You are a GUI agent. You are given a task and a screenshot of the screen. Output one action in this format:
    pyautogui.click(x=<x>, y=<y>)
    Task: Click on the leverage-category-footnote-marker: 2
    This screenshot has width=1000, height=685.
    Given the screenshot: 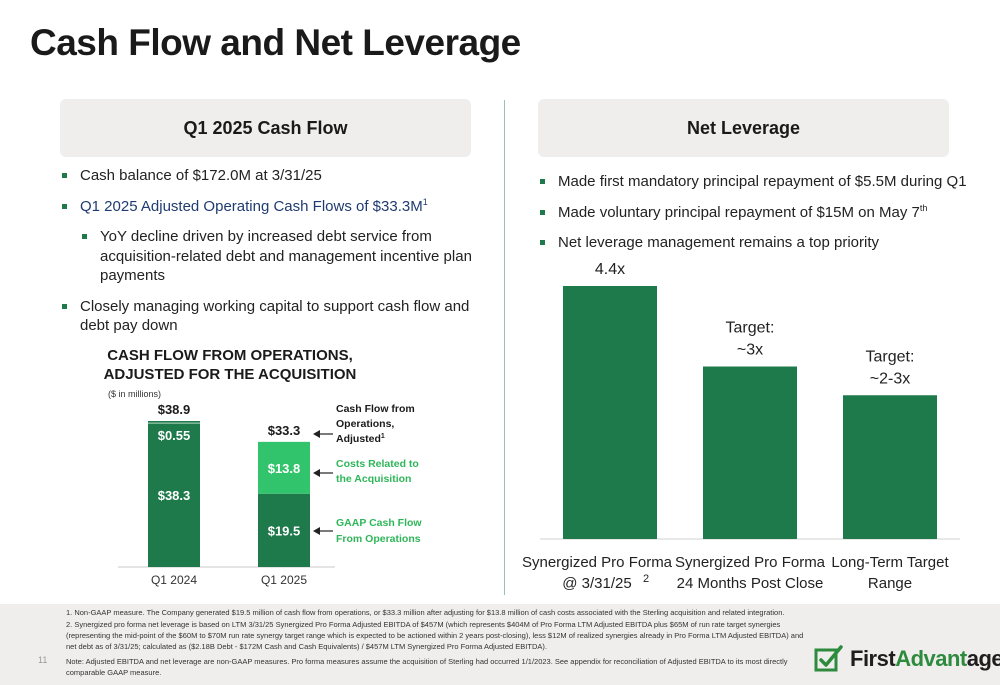 What is the action you would take?
    pyautogui.click(x=646, y=579)
    